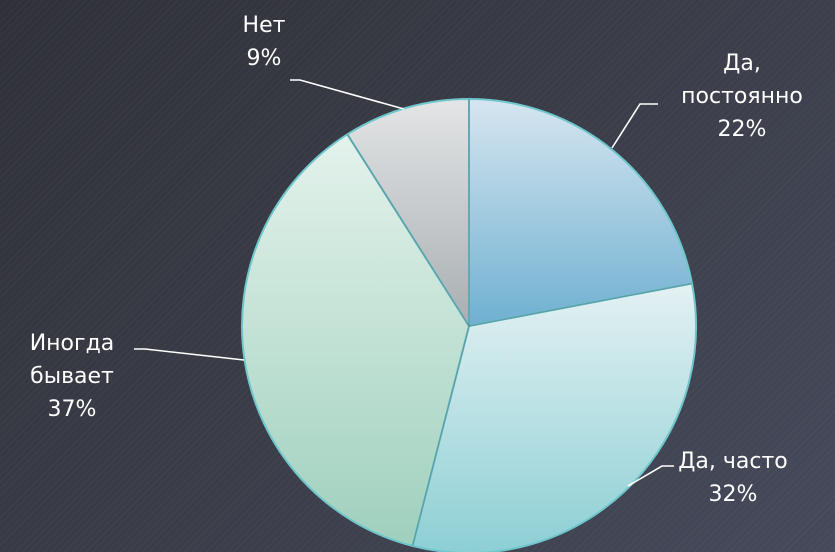 This screenshot has width=835, height=552. Describe the element at coordinates (72, 343) in the screenshot. I see `slice-category-label: Иногда` at that location.